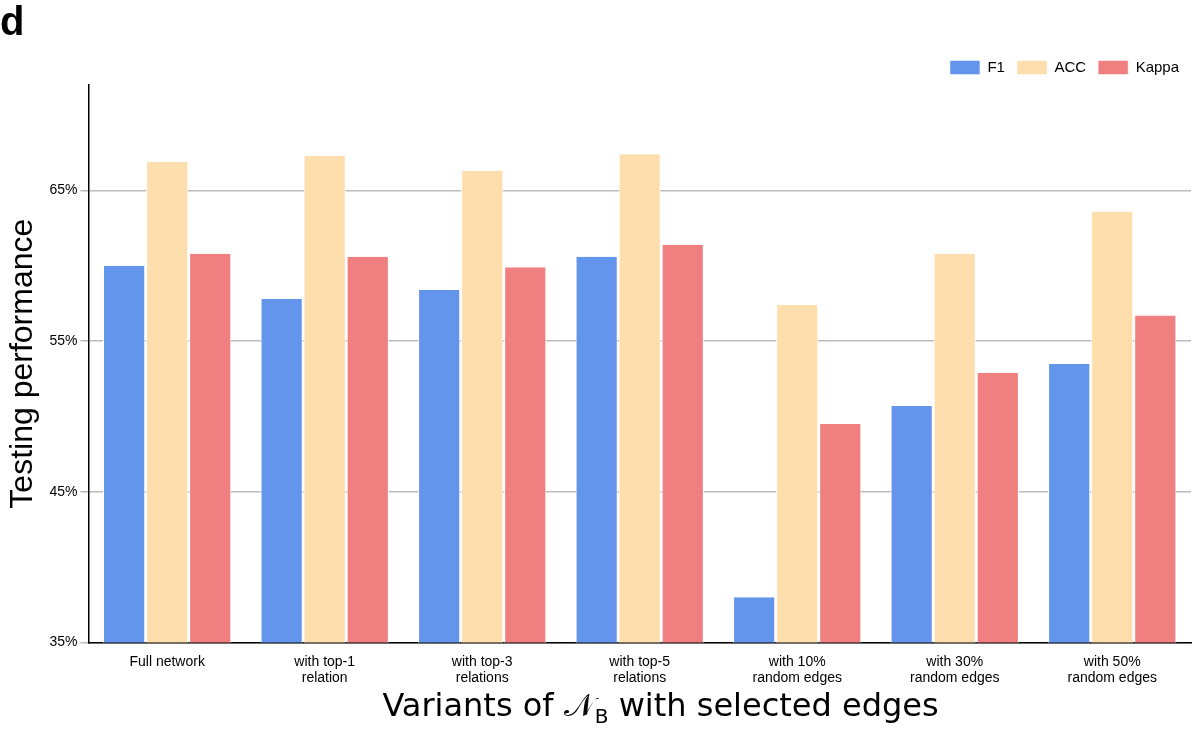  I want to click on legend-label: Kappa, so click(1157, 66).